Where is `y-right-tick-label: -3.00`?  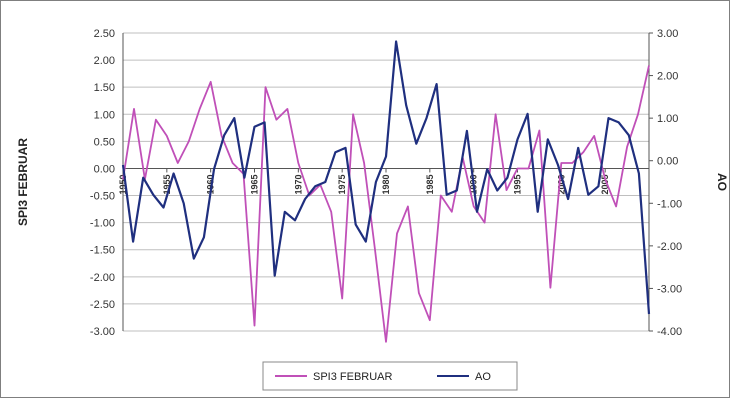 y-right-tick-label: -3.00 is located at coordinates (669, 289).